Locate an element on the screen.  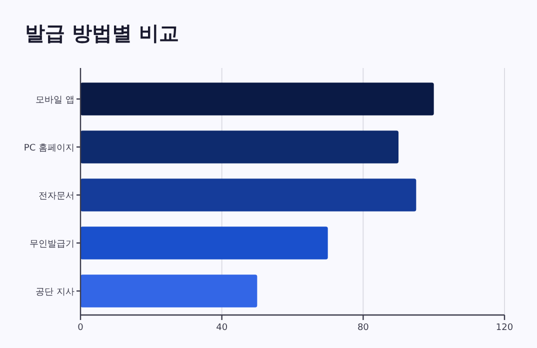
y-tick-label: 전자문서 is located at coordinates (56, 197).